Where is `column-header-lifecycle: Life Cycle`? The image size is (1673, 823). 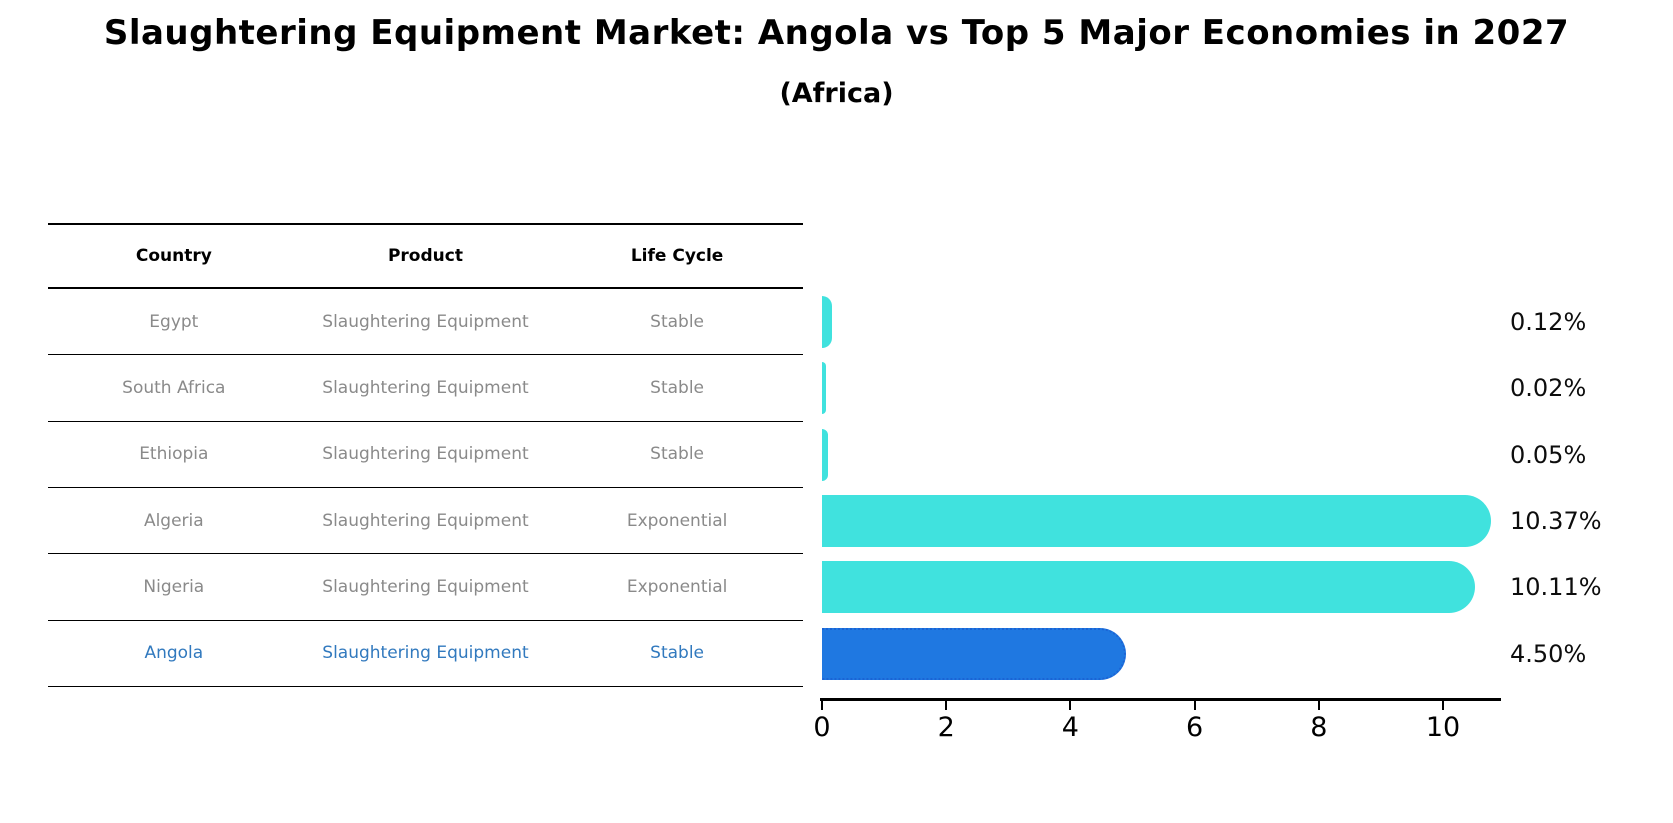 column-header-lifecycle: Life Cycle is located at coordinates (677, 256).